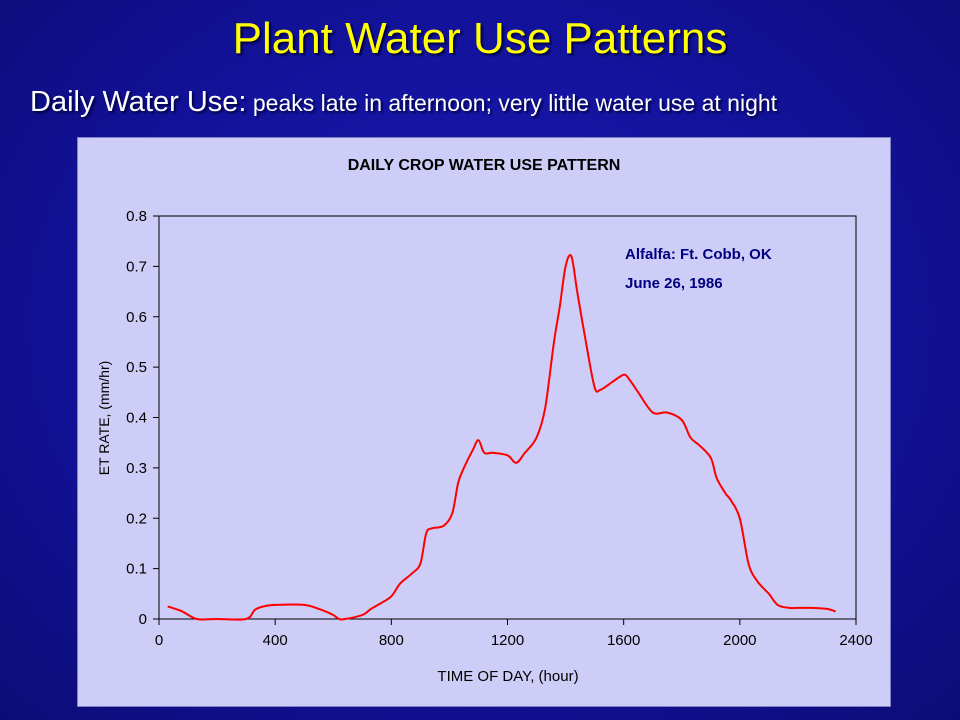  I want to click on x-tick-label: 2400, so click(855, 640).